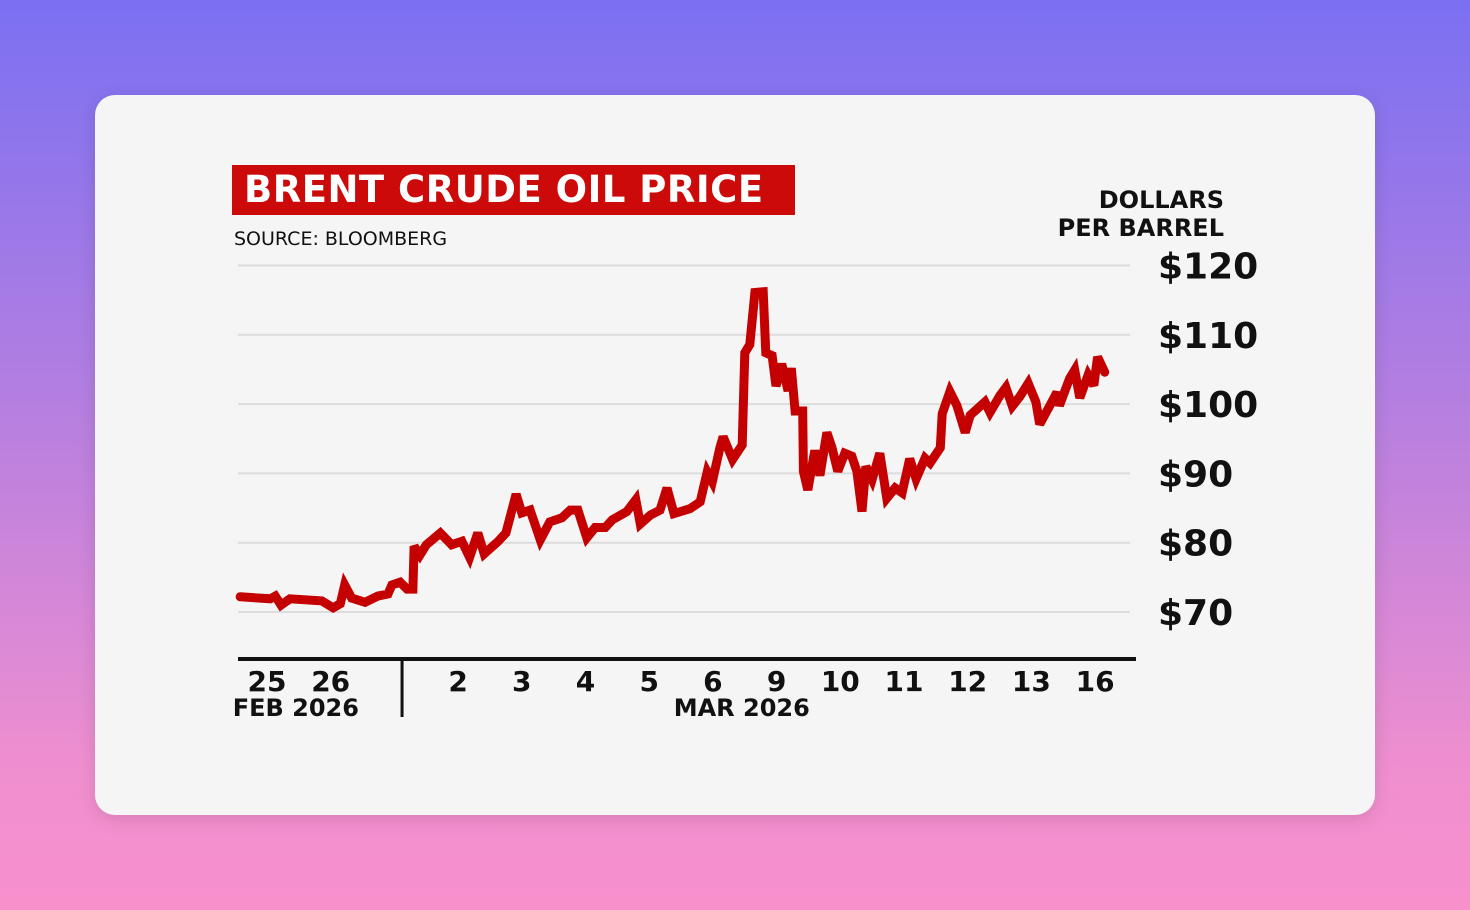 This screenshot has height=910, width=1470. What do you see at coordinates (967, 681) in the screenshot?
I see `x-tick-label: 12` at bounding box center [967, 681].